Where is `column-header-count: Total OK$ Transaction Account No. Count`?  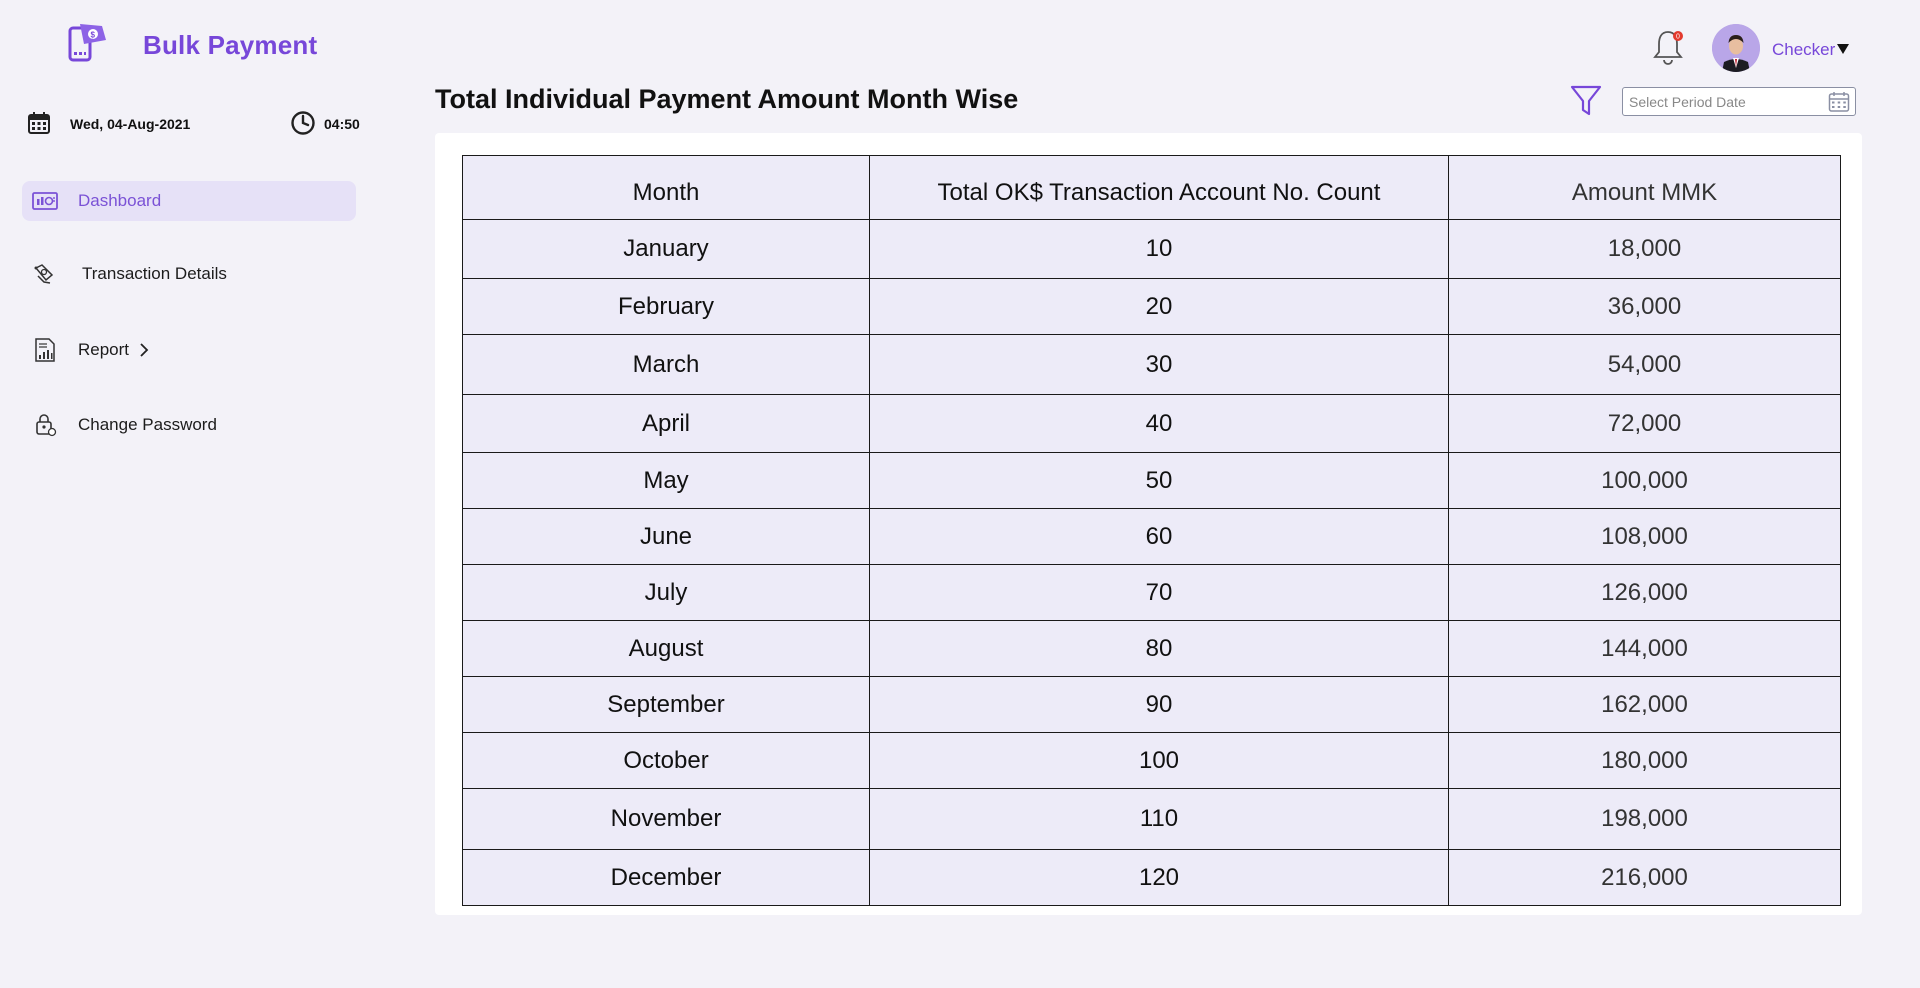
column-header-count: Total OK$ Transaction Account No. Count is located at coordinates (1159, 187).